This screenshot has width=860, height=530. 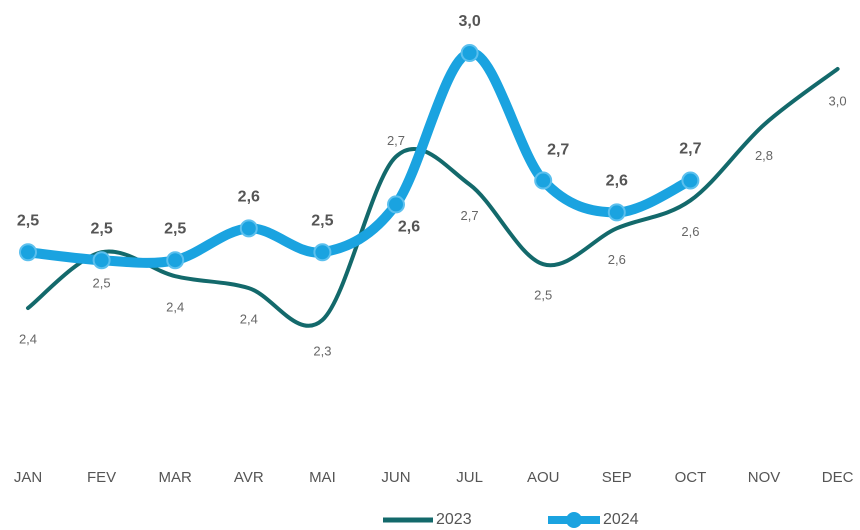 I want to click on x-tick-label: FEV, so click(x=101, y=477).